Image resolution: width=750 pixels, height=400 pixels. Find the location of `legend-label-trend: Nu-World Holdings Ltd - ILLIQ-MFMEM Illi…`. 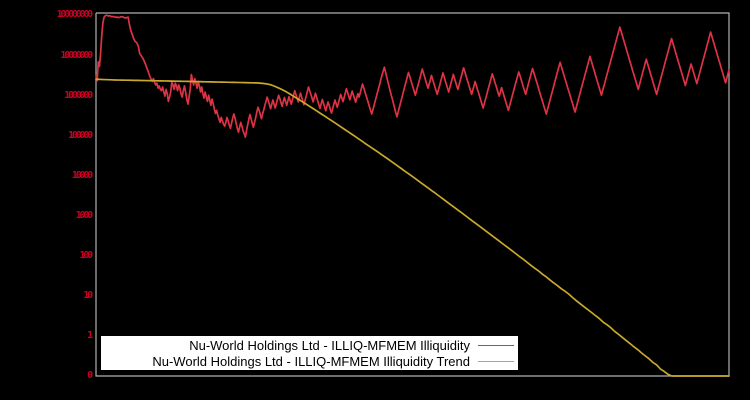

legend-label-trend: Nu-World Holdings Ltd - ILLIQ-MFMEM Illi… is located at coordinates (311, 361).